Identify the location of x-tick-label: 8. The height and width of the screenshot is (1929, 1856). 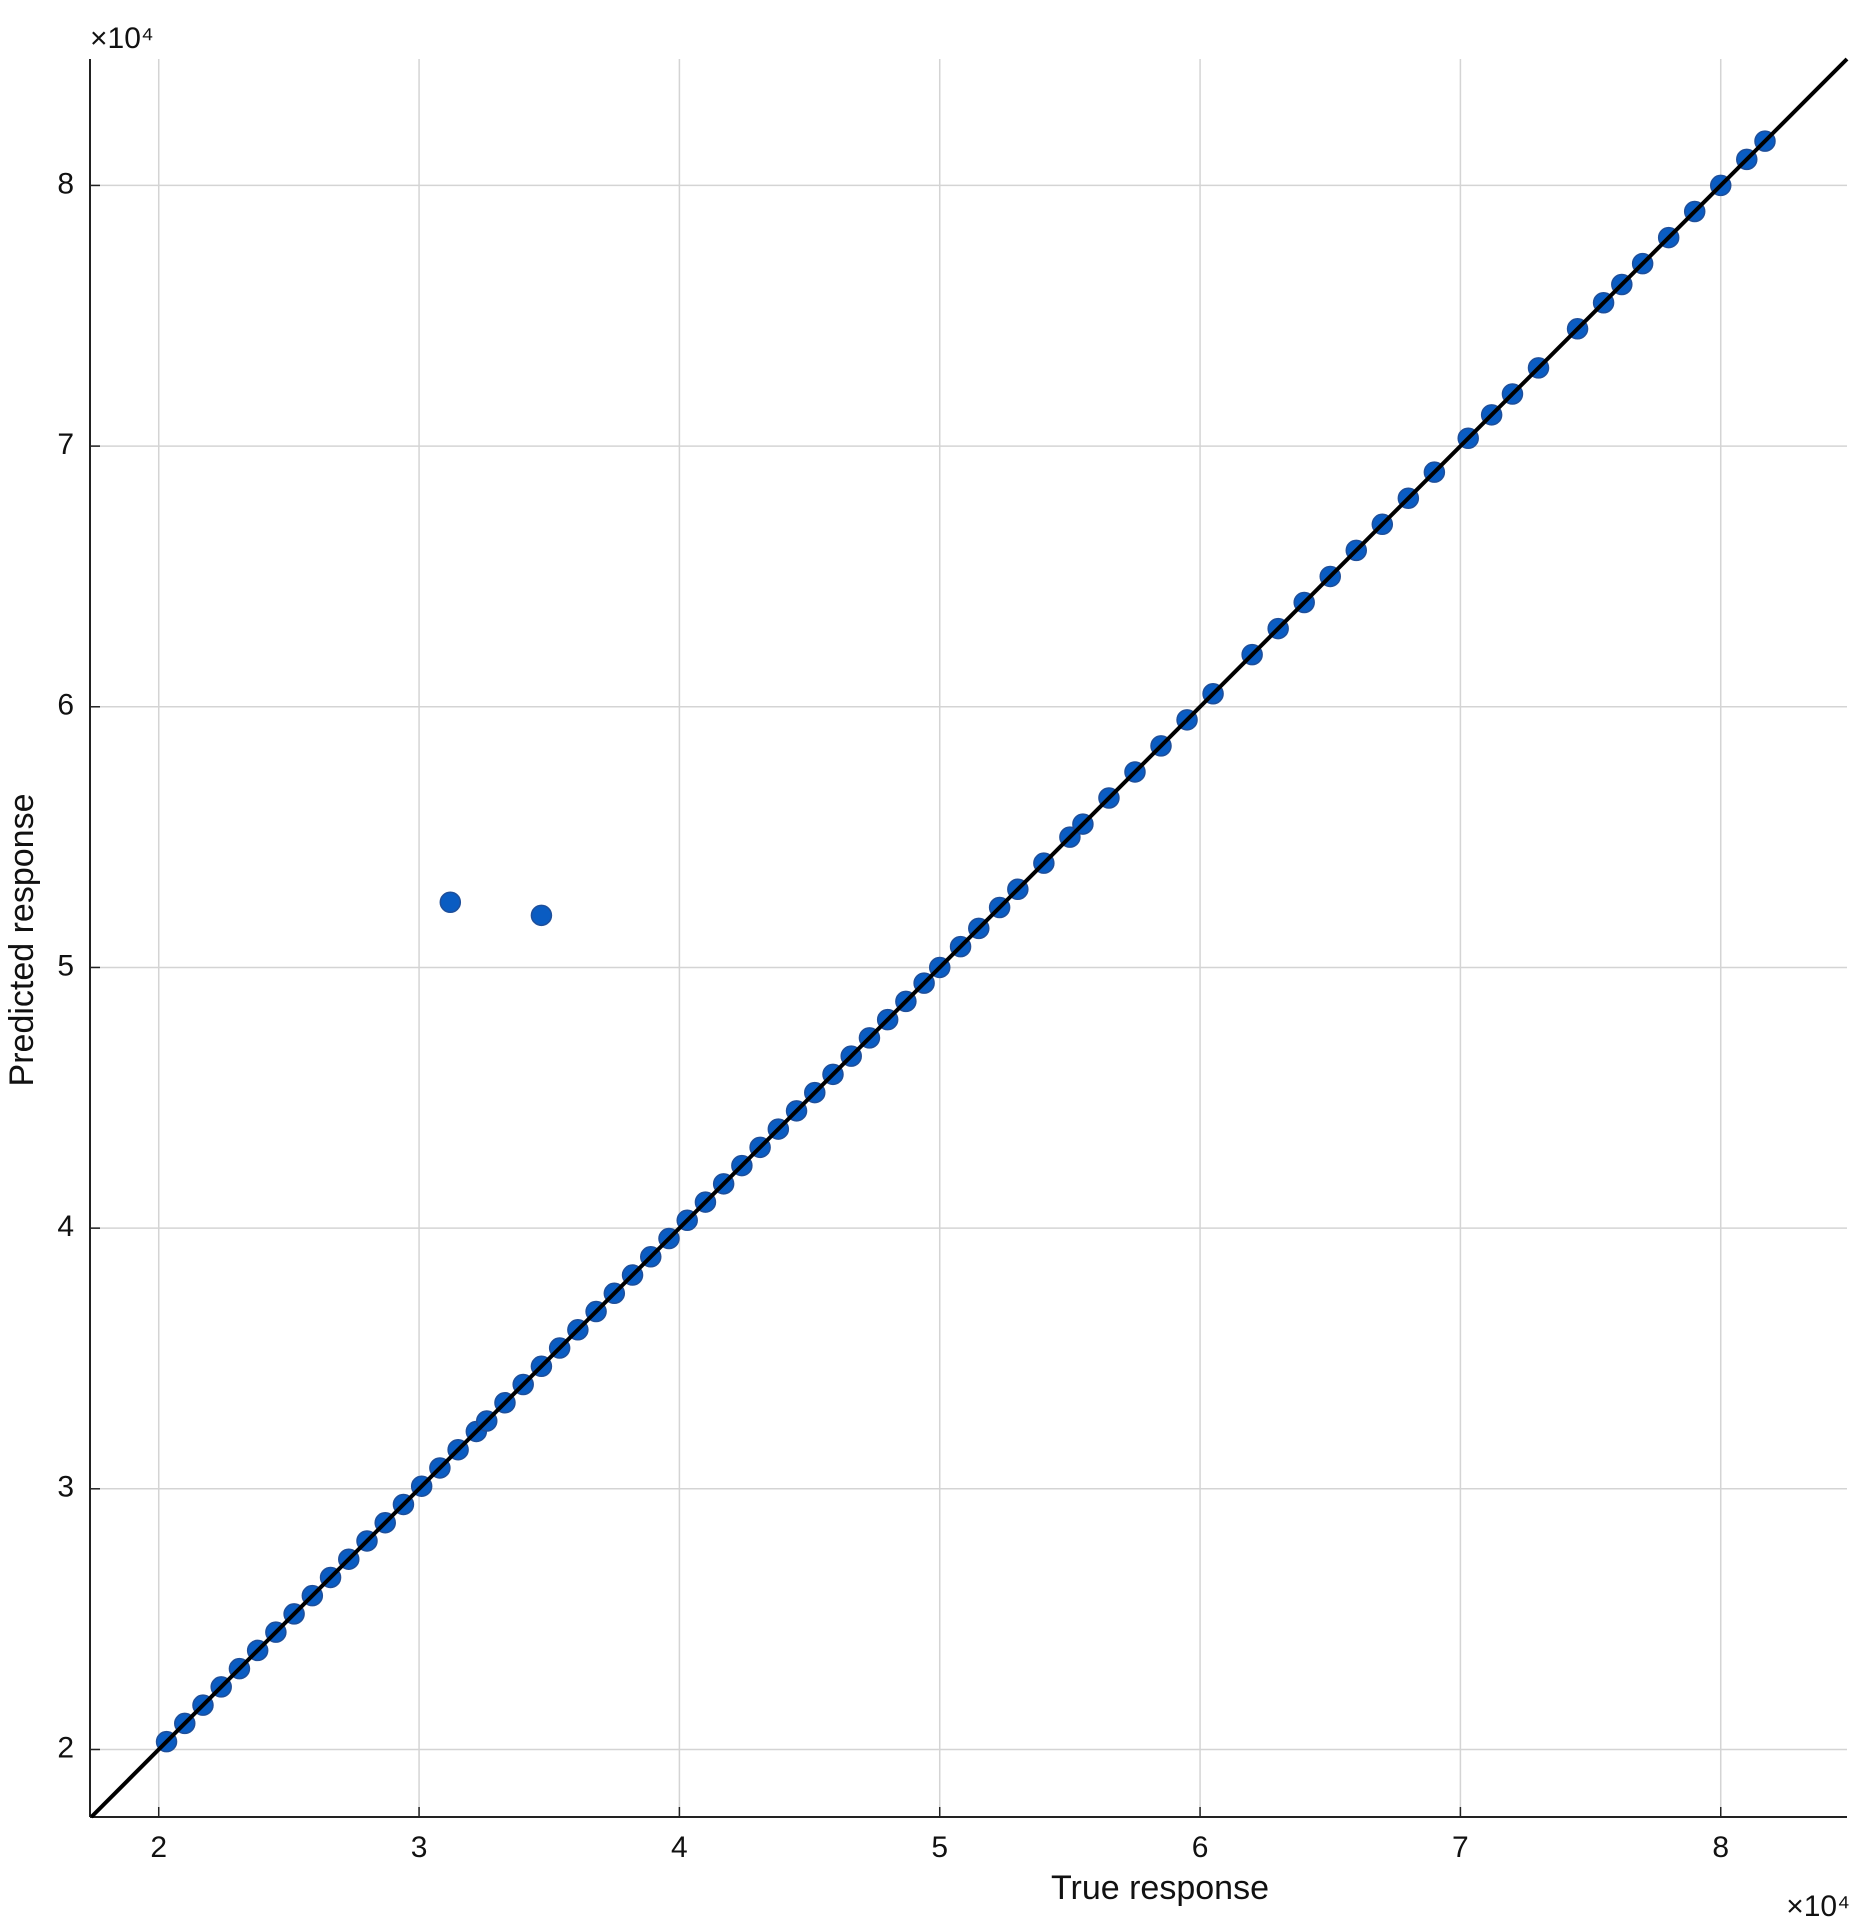
(1720, 1847).